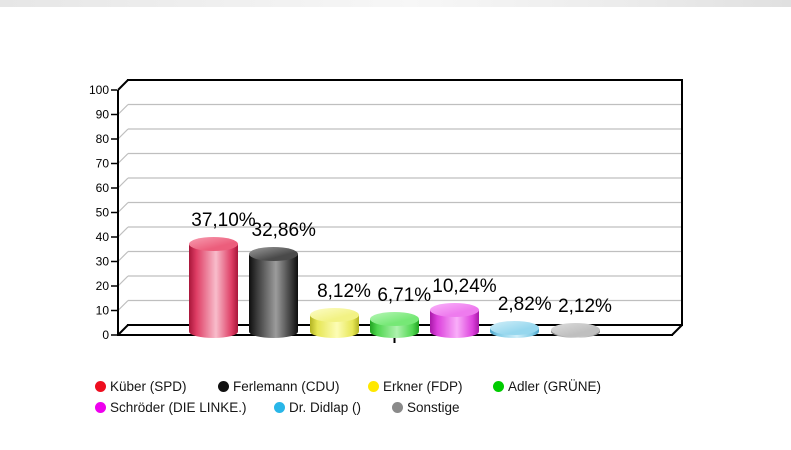  Describe the element at coordinates (105, 335) in the screenshot. I see `y-axis-label: 0` at that location.